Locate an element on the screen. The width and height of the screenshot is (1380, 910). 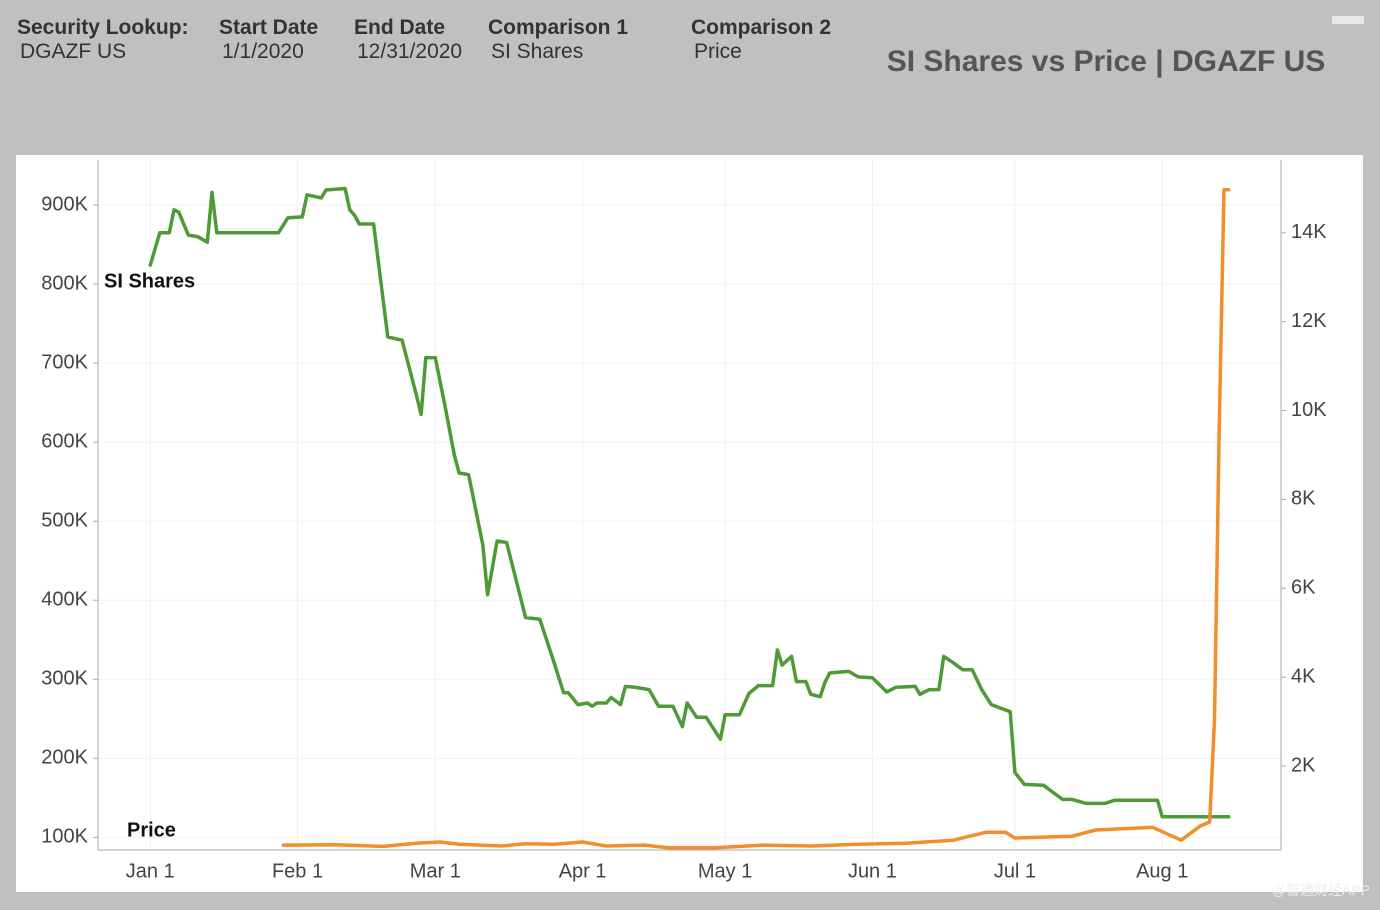
x-tick-label: Feb 1 is located at coordinates (297, 871).